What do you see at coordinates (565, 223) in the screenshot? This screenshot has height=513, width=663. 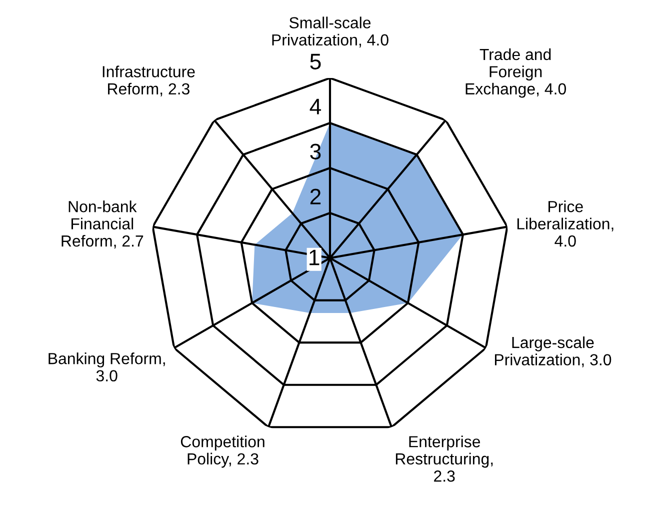 I see `spoke-label: Price Liberalization, 4.0` at bounding box center [565, 223].